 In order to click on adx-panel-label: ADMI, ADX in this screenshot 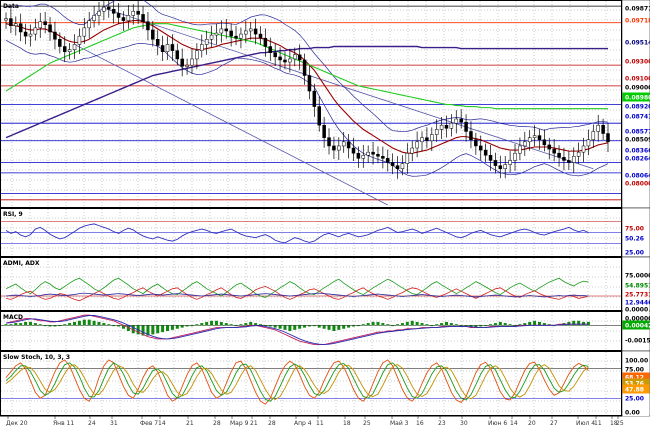, I will do `click(21, 263)`.